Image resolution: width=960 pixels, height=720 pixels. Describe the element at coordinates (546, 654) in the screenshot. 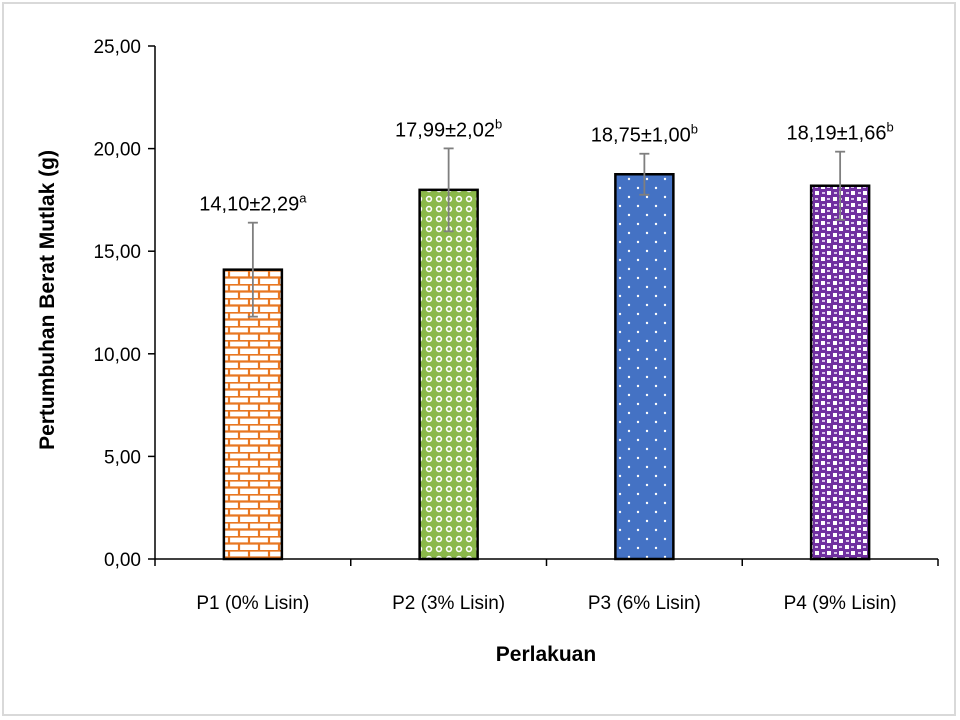

I see `x-axis-title: Perlakuan` at that location.